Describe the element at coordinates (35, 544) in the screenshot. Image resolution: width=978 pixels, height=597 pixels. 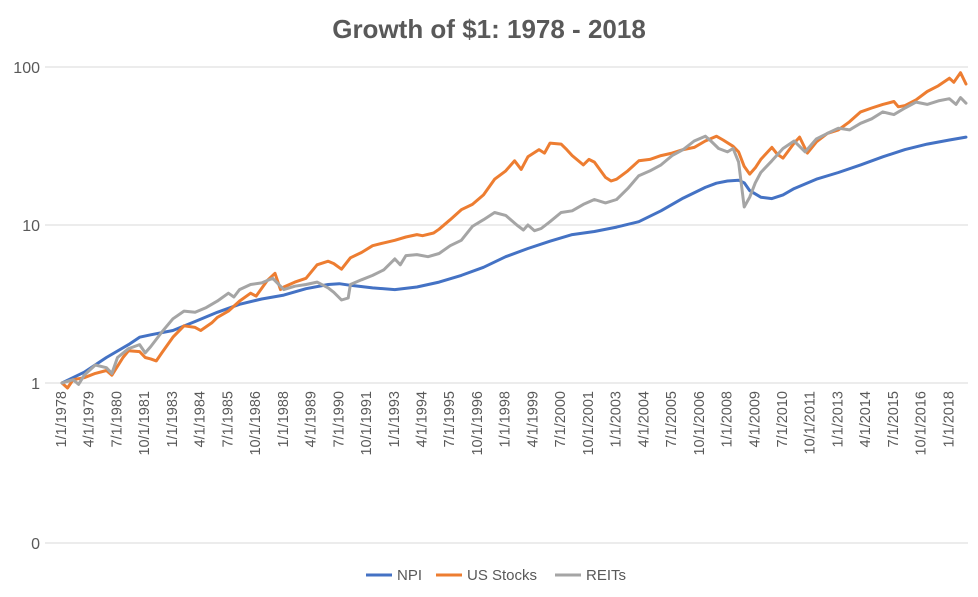
I see `y-tick-label-0: 0` at that location.